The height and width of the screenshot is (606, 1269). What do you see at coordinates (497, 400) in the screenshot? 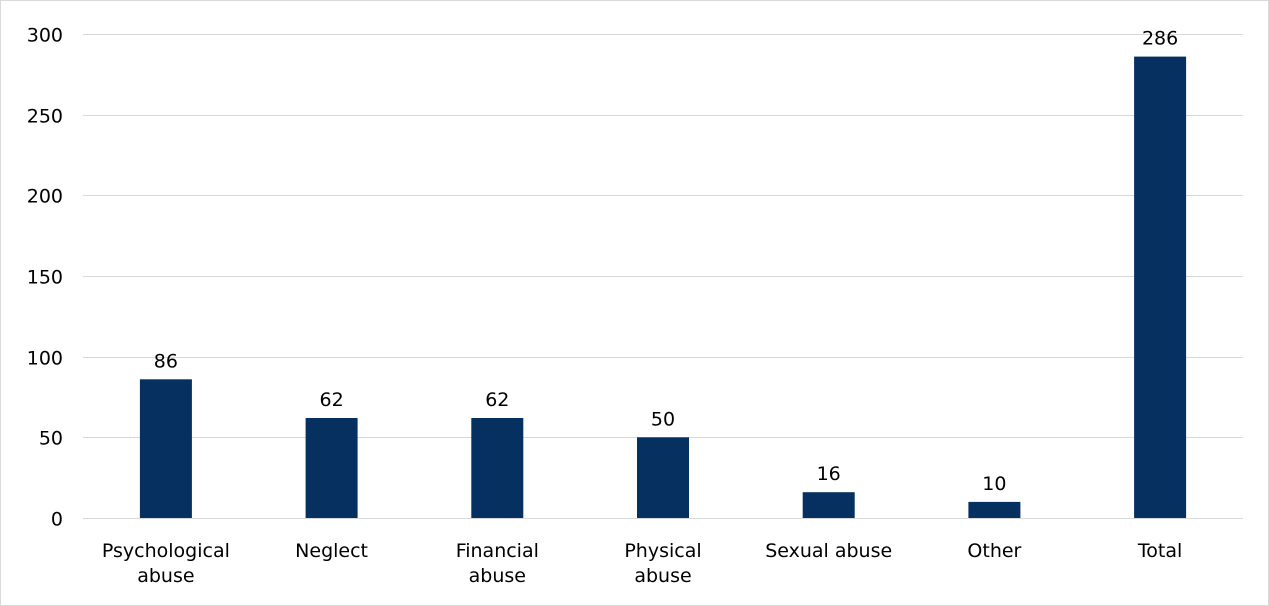
I see `data-label-2: 62` at bounding box center [497, 400].